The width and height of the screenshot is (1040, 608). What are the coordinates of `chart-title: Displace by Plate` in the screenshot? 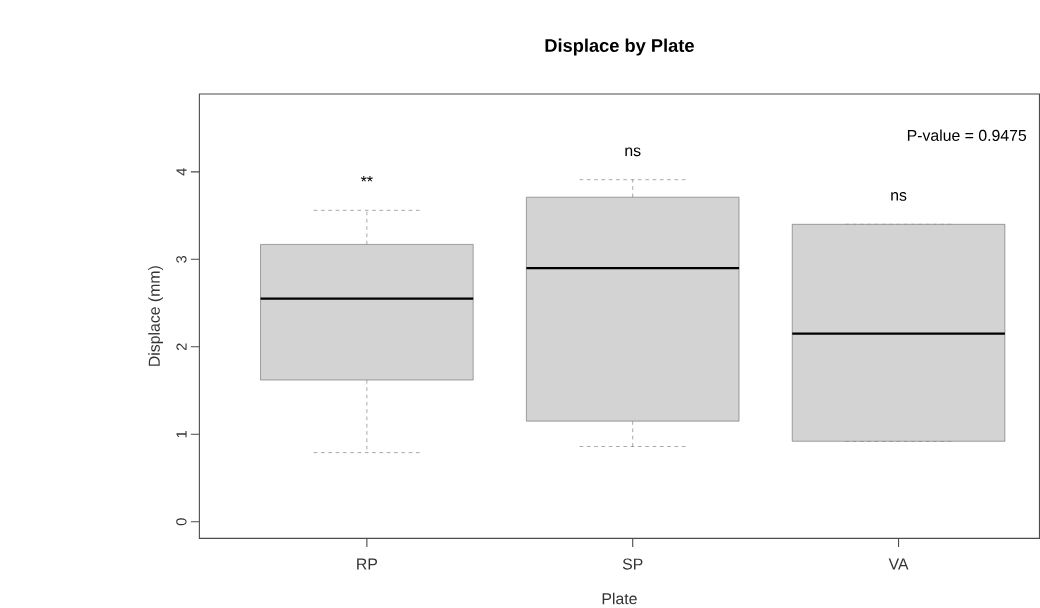 It's located at (619, 47).